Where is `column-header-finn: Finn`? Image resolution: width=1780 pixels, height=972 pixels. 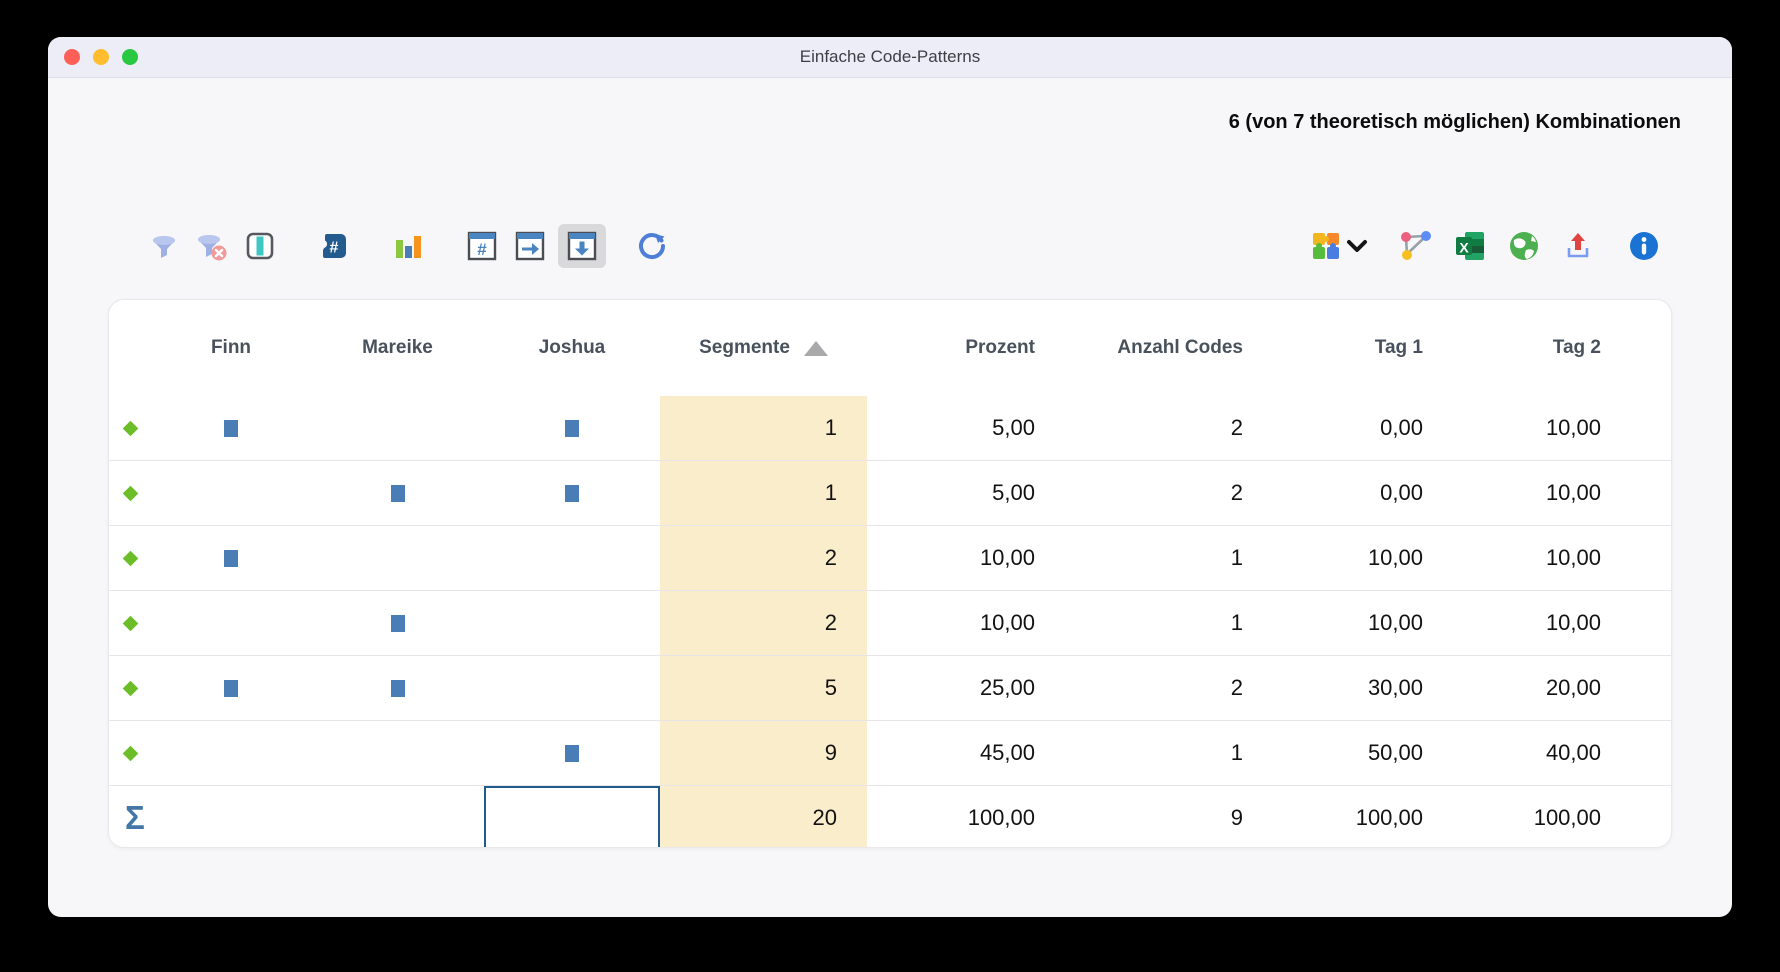 column-header-finn: Finn is located at coordinates (231, 347).